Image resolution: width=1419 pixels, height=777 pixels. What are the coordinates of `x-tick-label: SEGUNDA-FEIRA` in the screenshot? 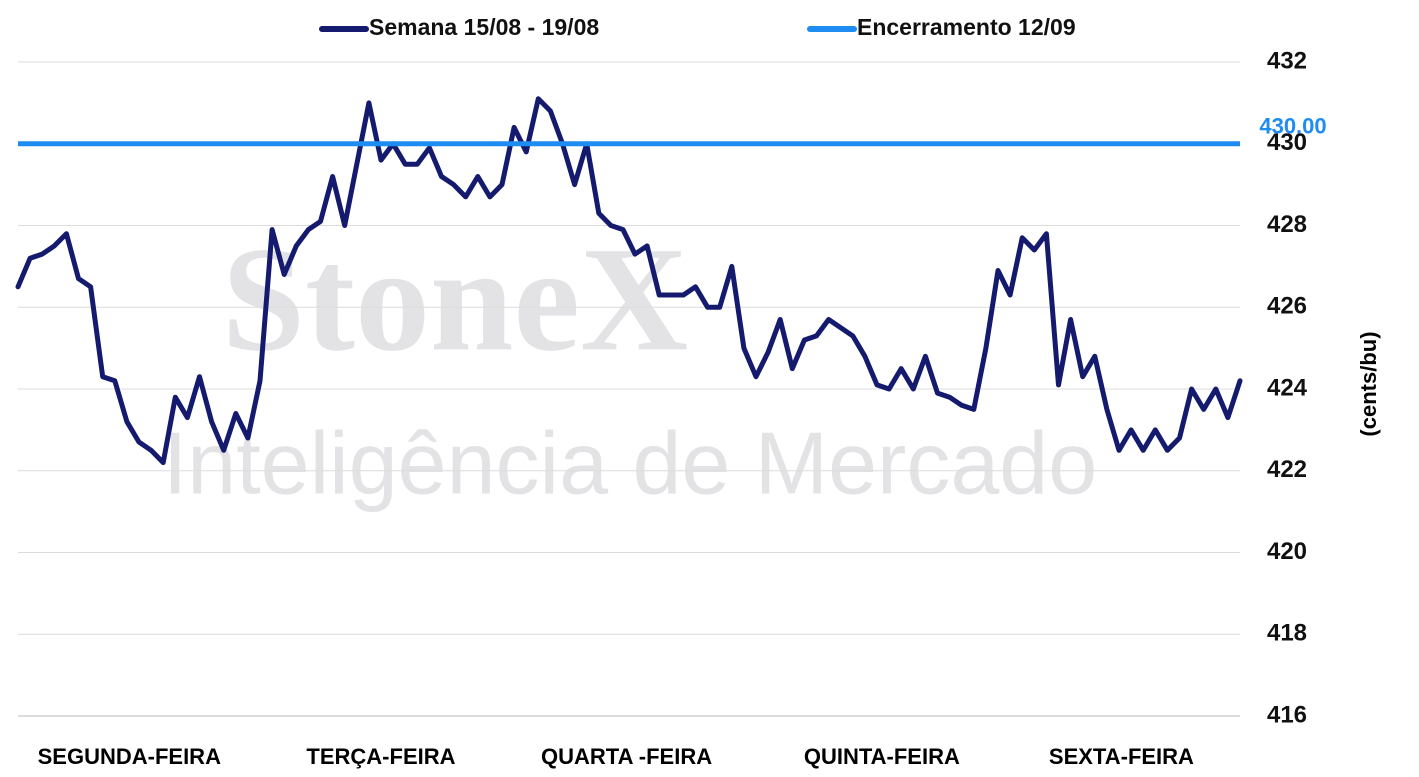 It's located at (129, 756).